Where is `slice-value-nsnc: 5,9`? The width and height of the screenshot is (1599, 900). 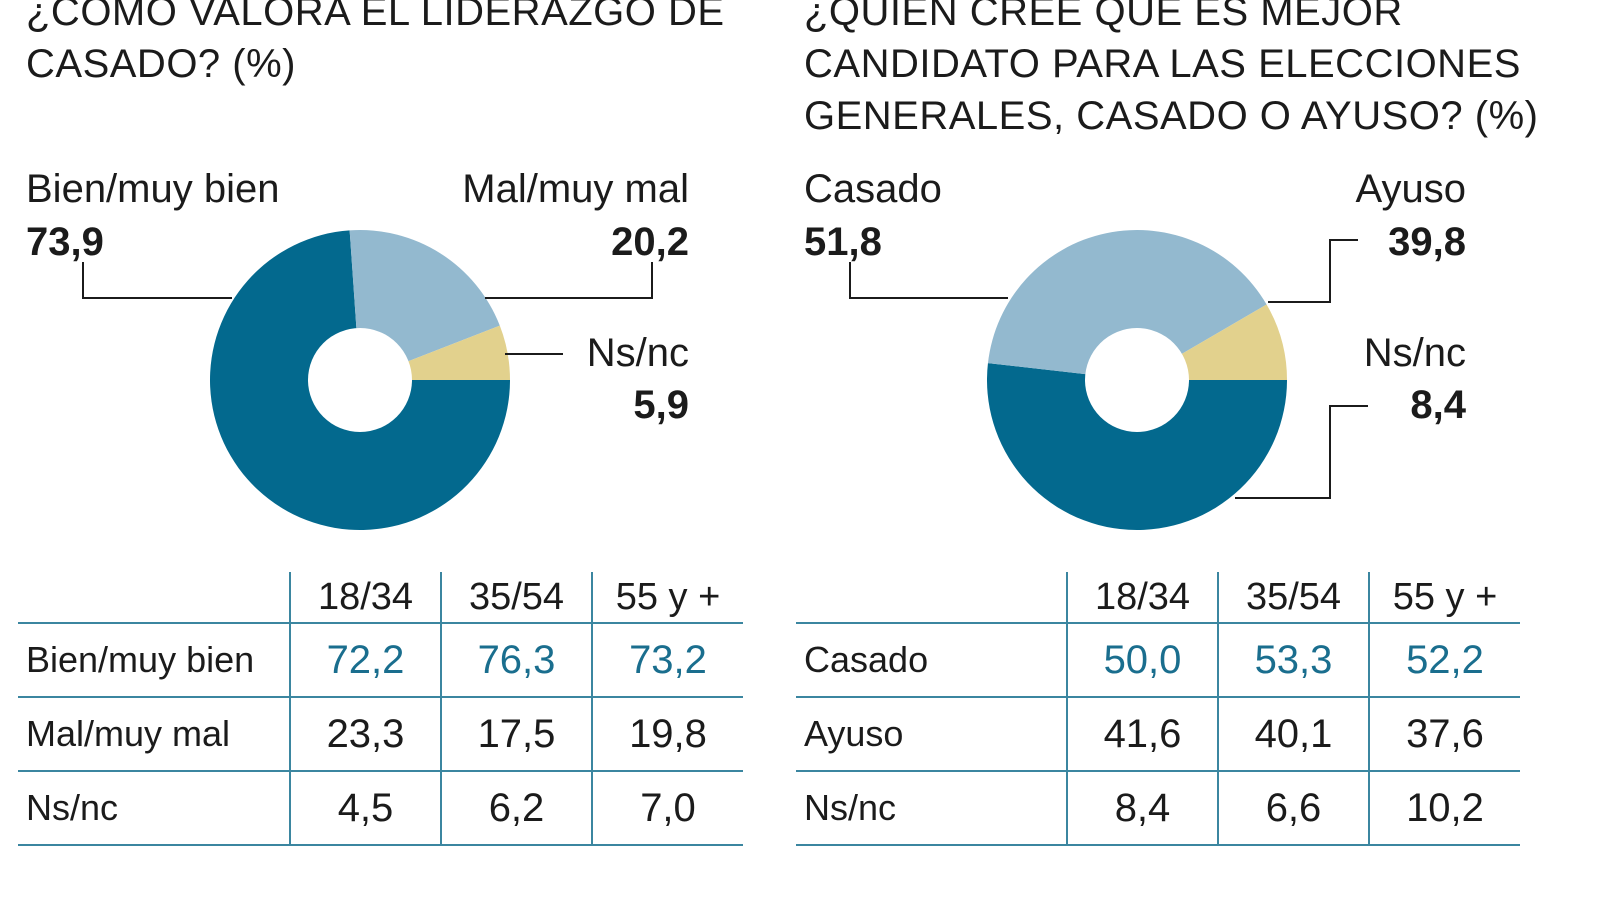
slice-value-nsnc: 5,9 is located at coordinates (661, 405).